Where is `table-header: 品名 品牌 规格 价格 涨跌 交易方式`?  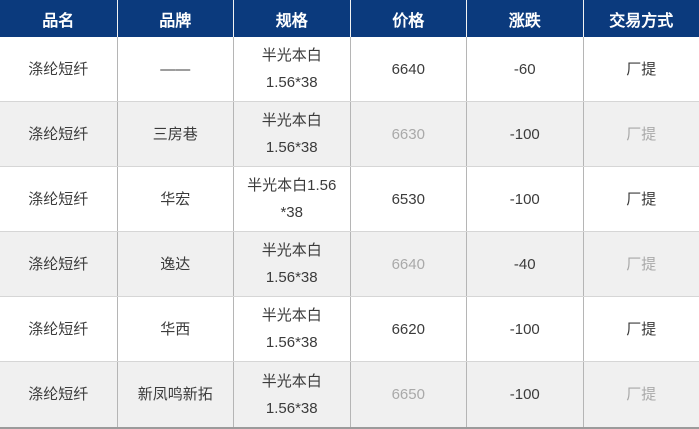 table-header: 品名 品牌 规格 价格 涨跌 交易方式 is located at coordinates (349, 18).